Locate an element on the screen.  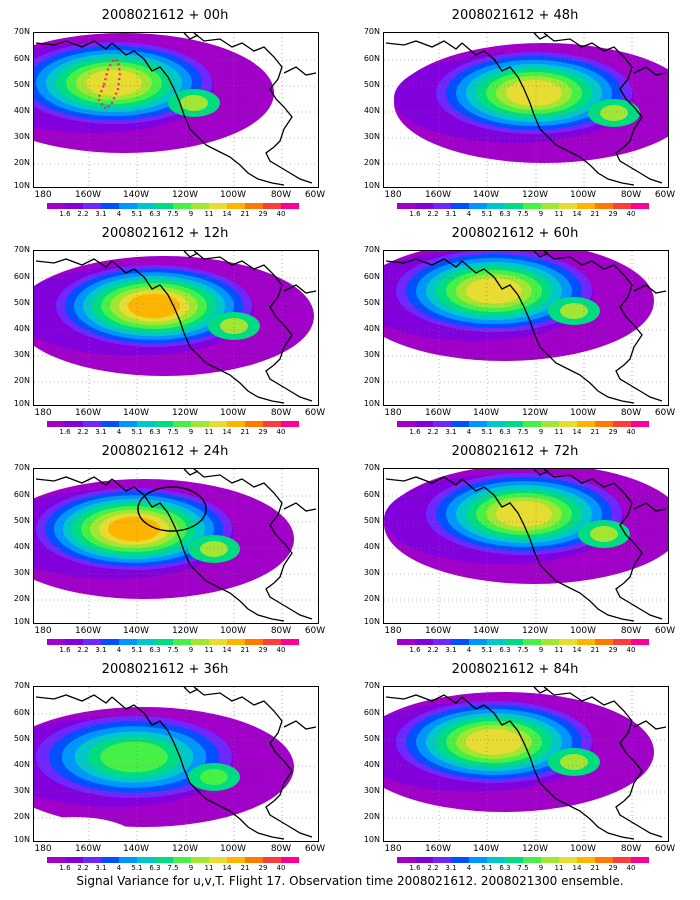
longitude-tick-label: 140W is located at coordinates (136, 413).